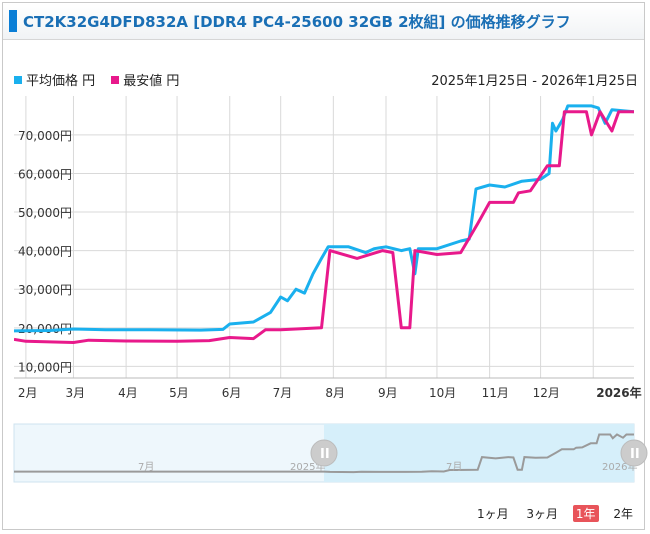 This screenshot has width=650, height=534. Describe the element at coordinates (388, 393) in the screenshot. I see `x-tick-label: 9月` at that location.